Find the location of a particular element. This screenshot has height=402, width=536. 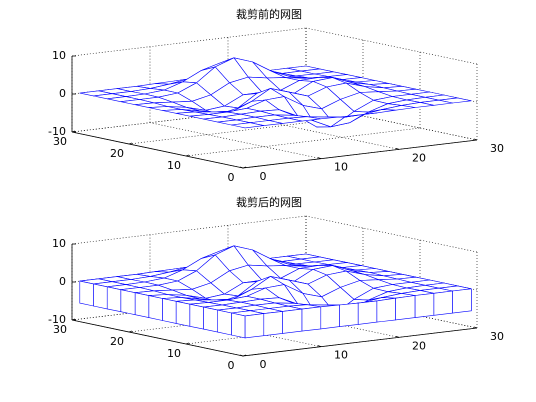

chart-title: 裁剪后的网图 is located at coordinates (269, 202).